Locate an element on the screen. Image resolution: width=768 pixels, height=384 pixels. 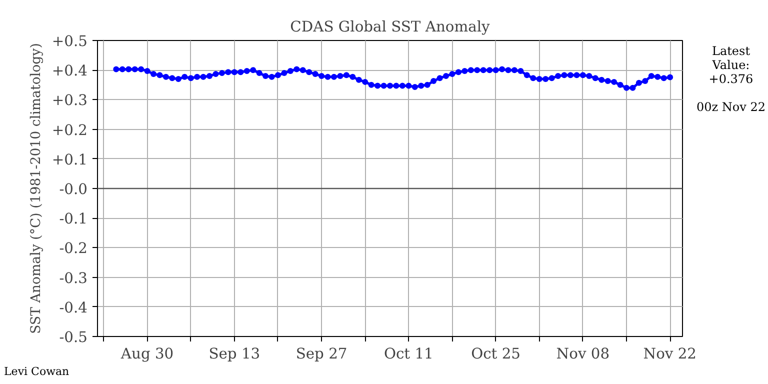
y-tick-label: -0.3 is located at coordinates (73, 278).